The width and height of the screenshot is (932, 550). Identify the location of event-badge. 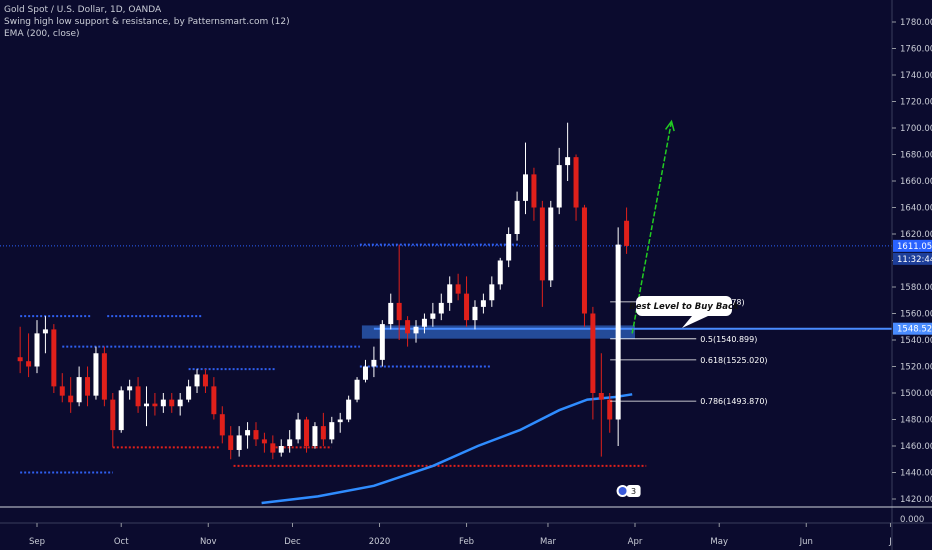
(633, 491).